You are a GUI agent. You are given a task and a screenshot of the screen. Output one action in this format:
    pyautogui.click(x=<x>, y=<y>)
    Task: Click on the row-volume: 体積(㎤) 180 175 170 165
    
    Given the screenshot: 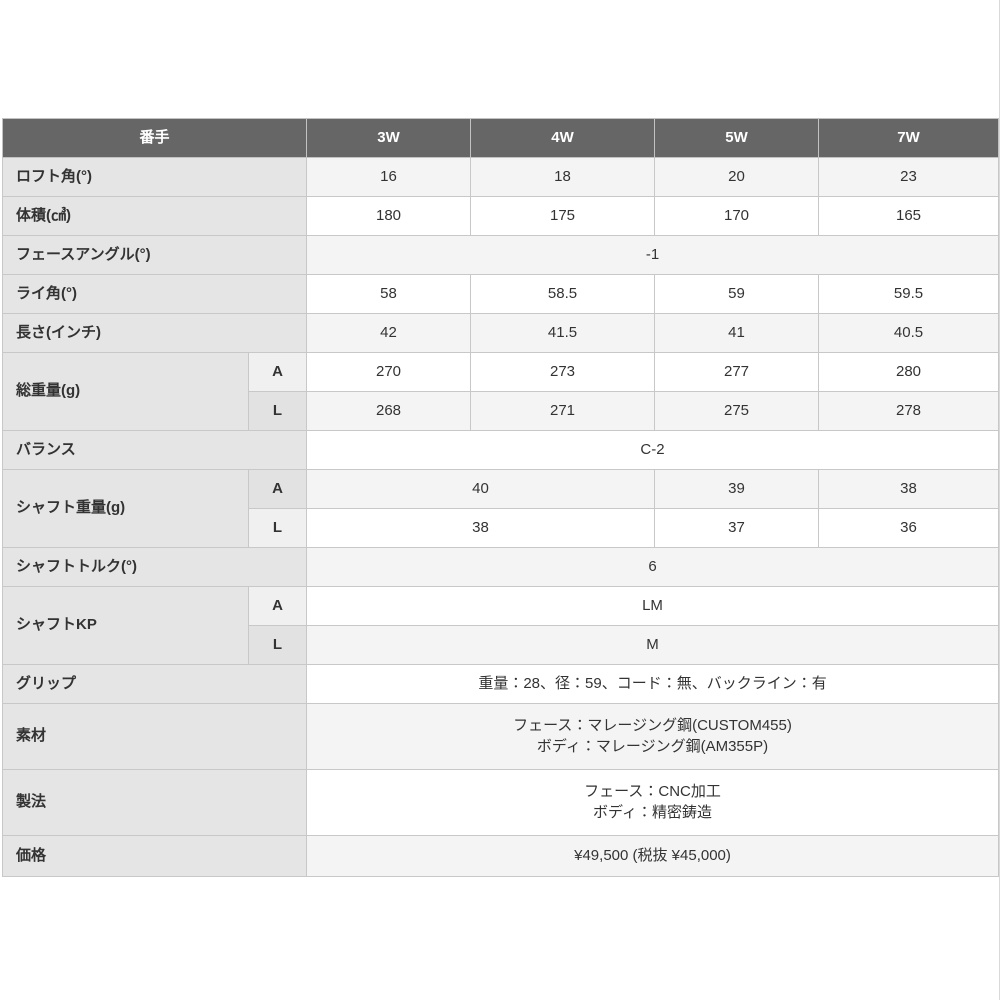 What is the action you would take?
    pyautogui.click(x=500, y=216)
    